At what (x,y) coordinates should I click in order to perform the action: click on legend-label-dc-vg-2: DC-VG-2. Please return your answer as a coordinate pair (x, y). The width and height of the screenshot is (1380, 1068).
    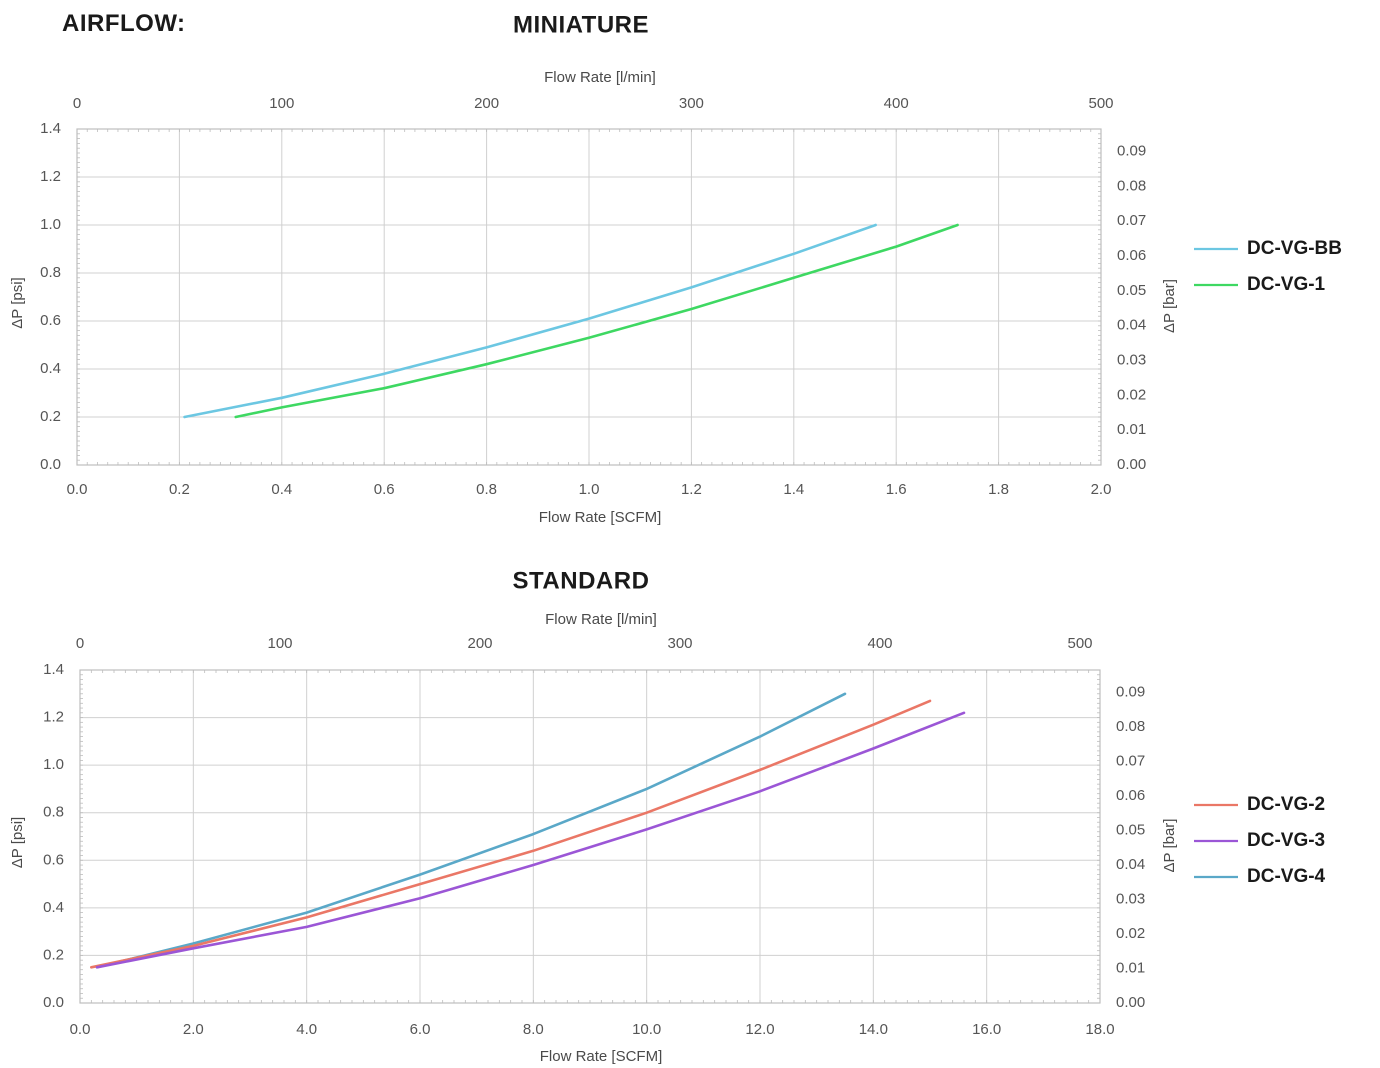
    Looking at the image, I should click on (1286, 804).